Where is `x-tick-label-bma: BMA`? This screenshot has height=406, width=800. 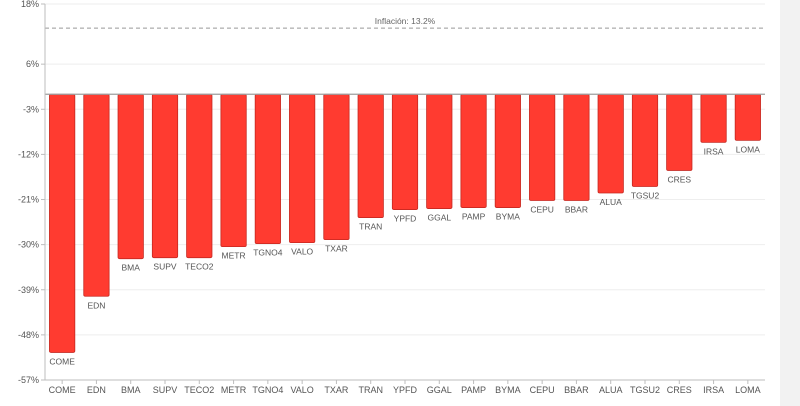
x-tick-label-bma: BMA is located at coordinates (131, 390).